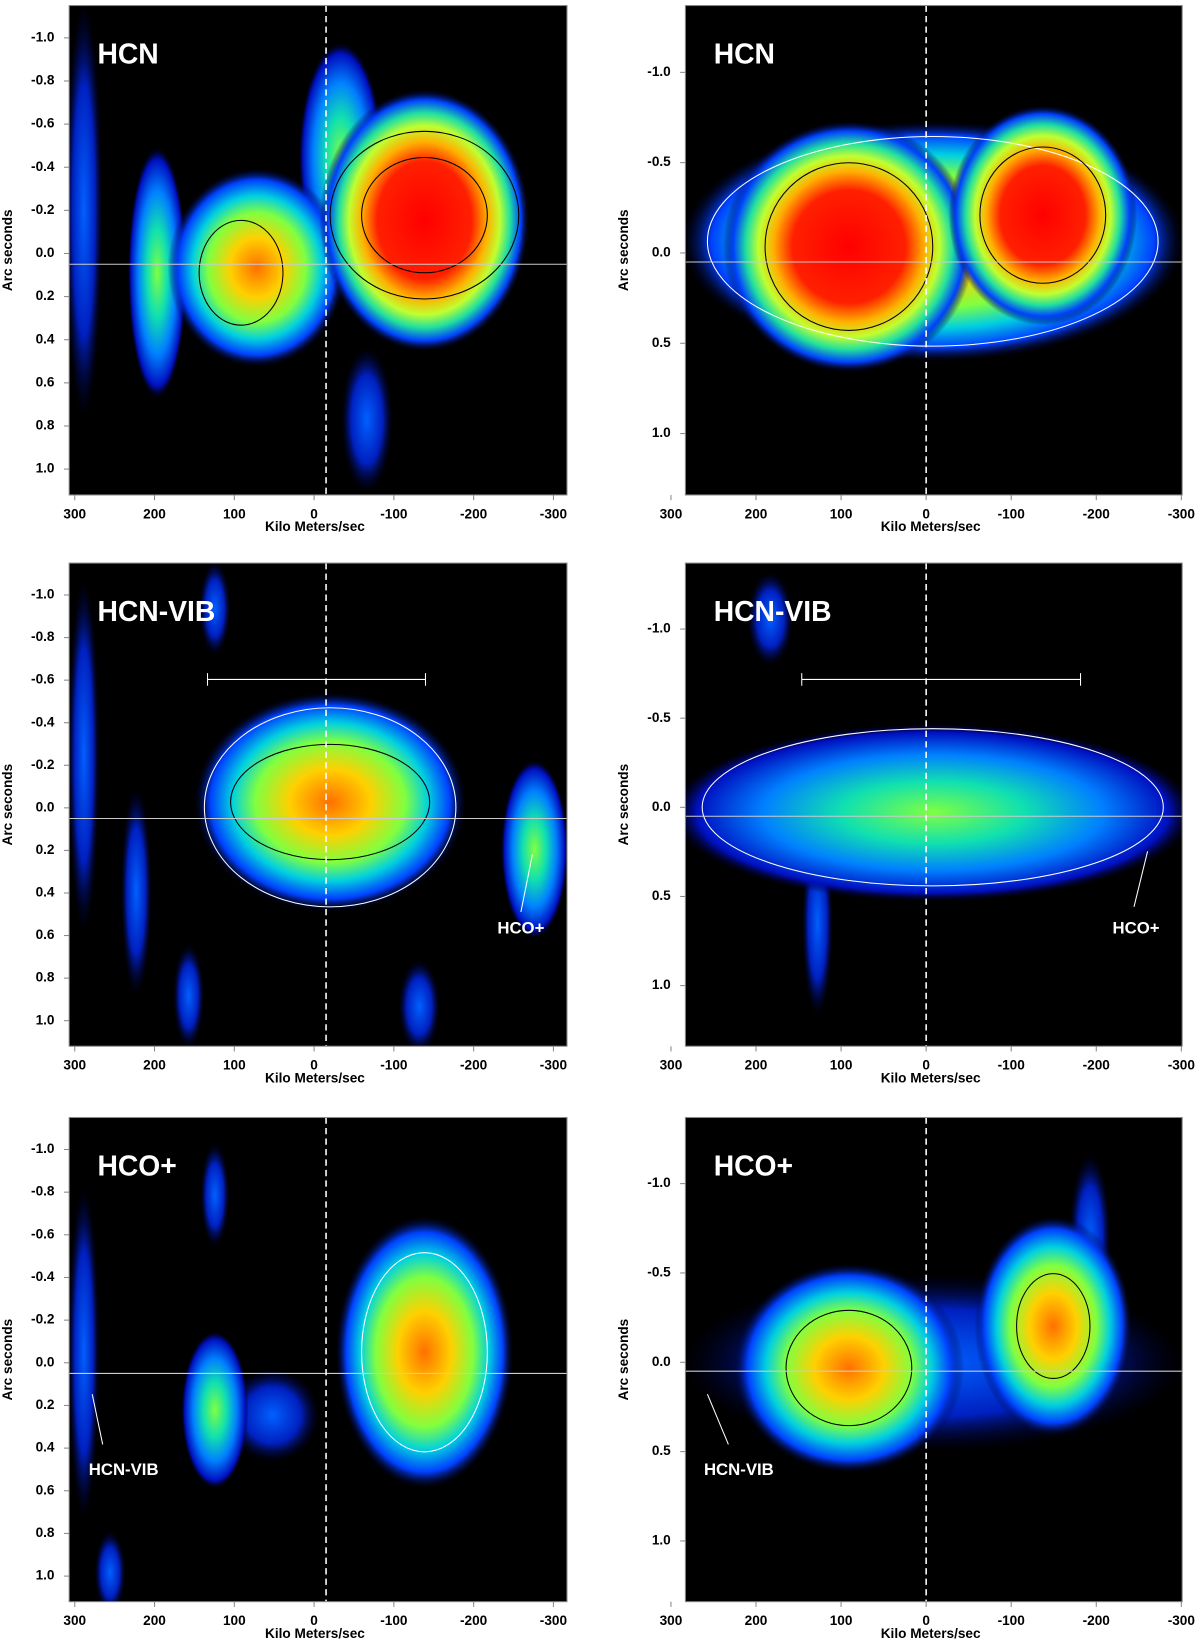  I want to click on annotation: HCO+, so click(520, 927).